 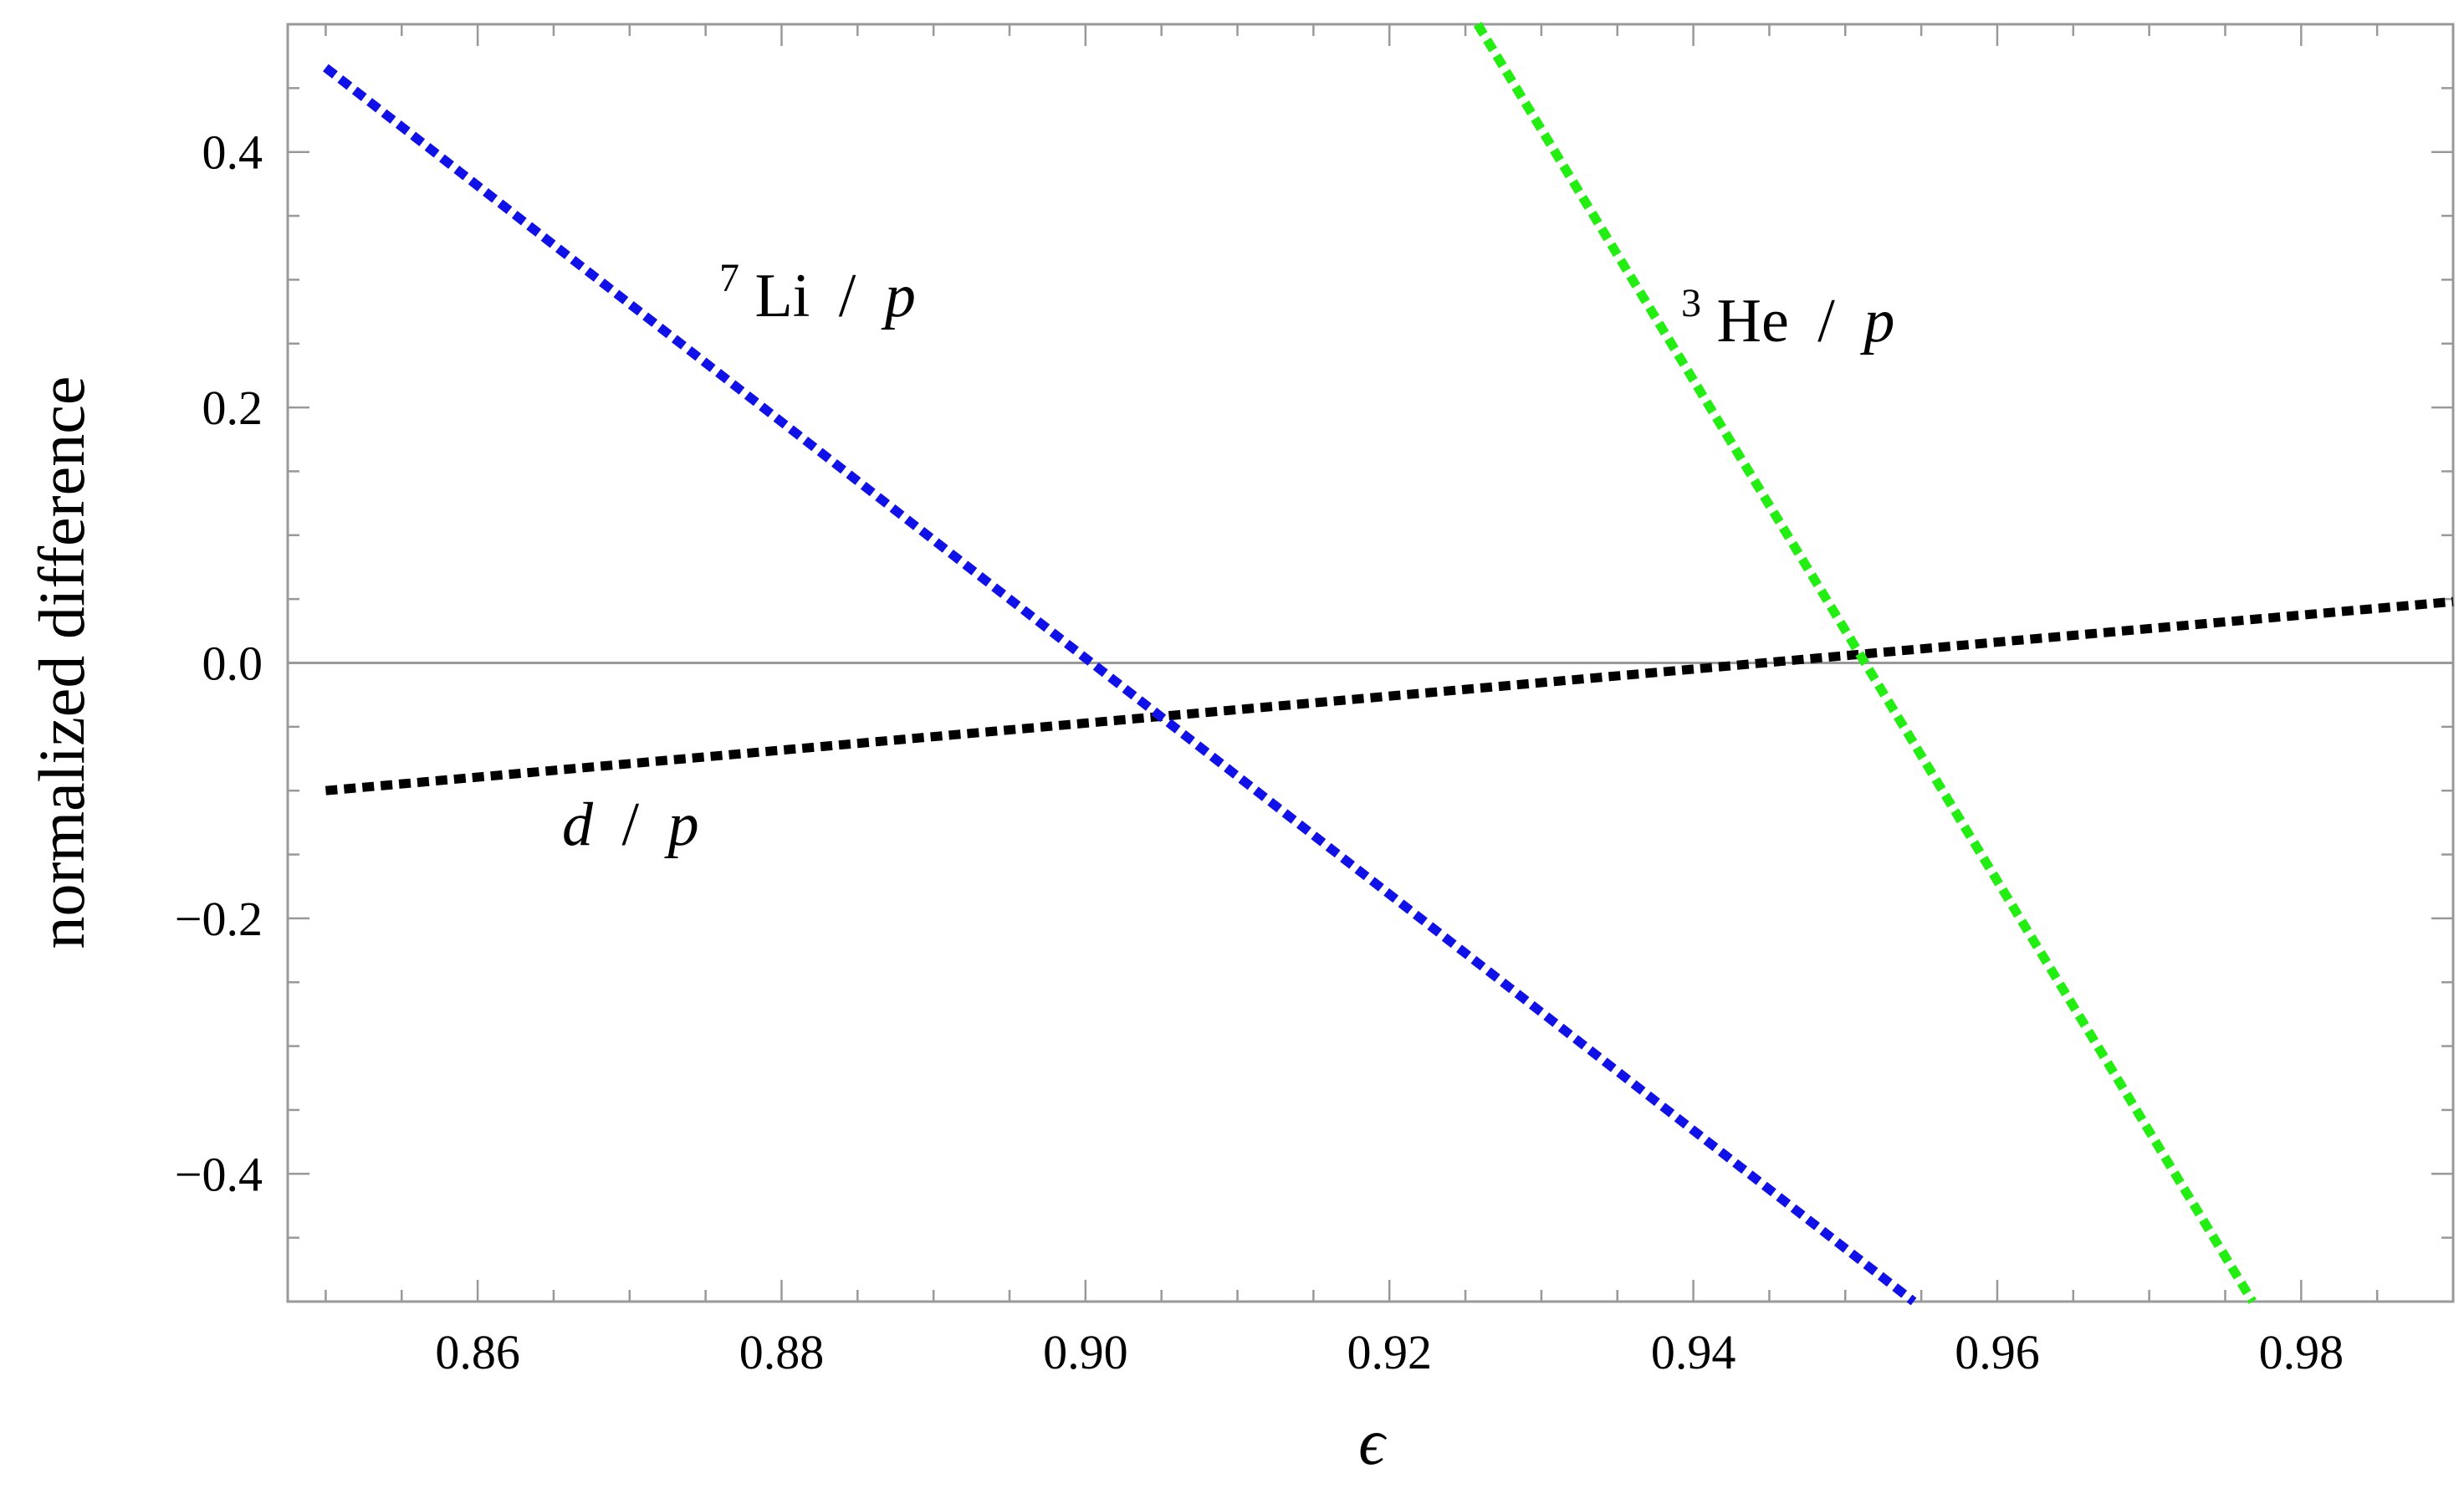 I want to click on x-tick-label: 0.92, so click(x=1390, y=1352).